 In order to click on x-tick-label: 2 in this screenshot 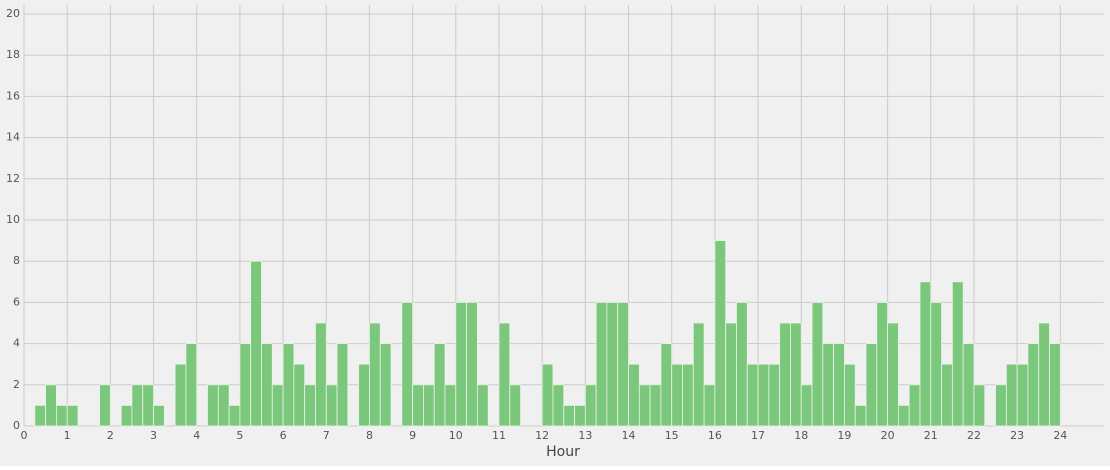, I will do `click(110, 435)`.